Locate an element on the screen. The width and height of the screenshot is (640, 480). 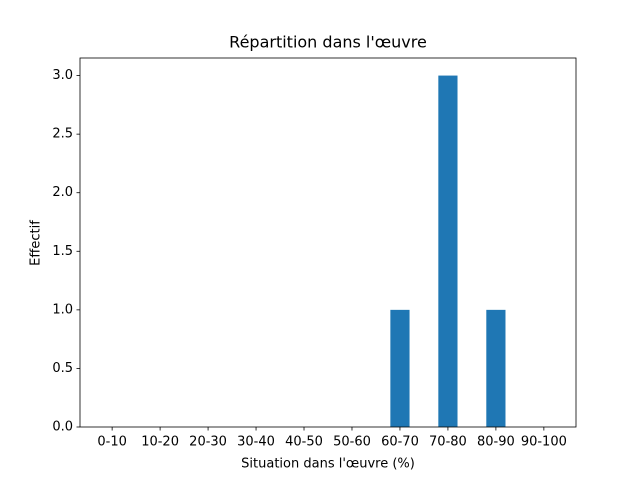
x-tick-label: 40-50 is located at coordinates (304, 442).